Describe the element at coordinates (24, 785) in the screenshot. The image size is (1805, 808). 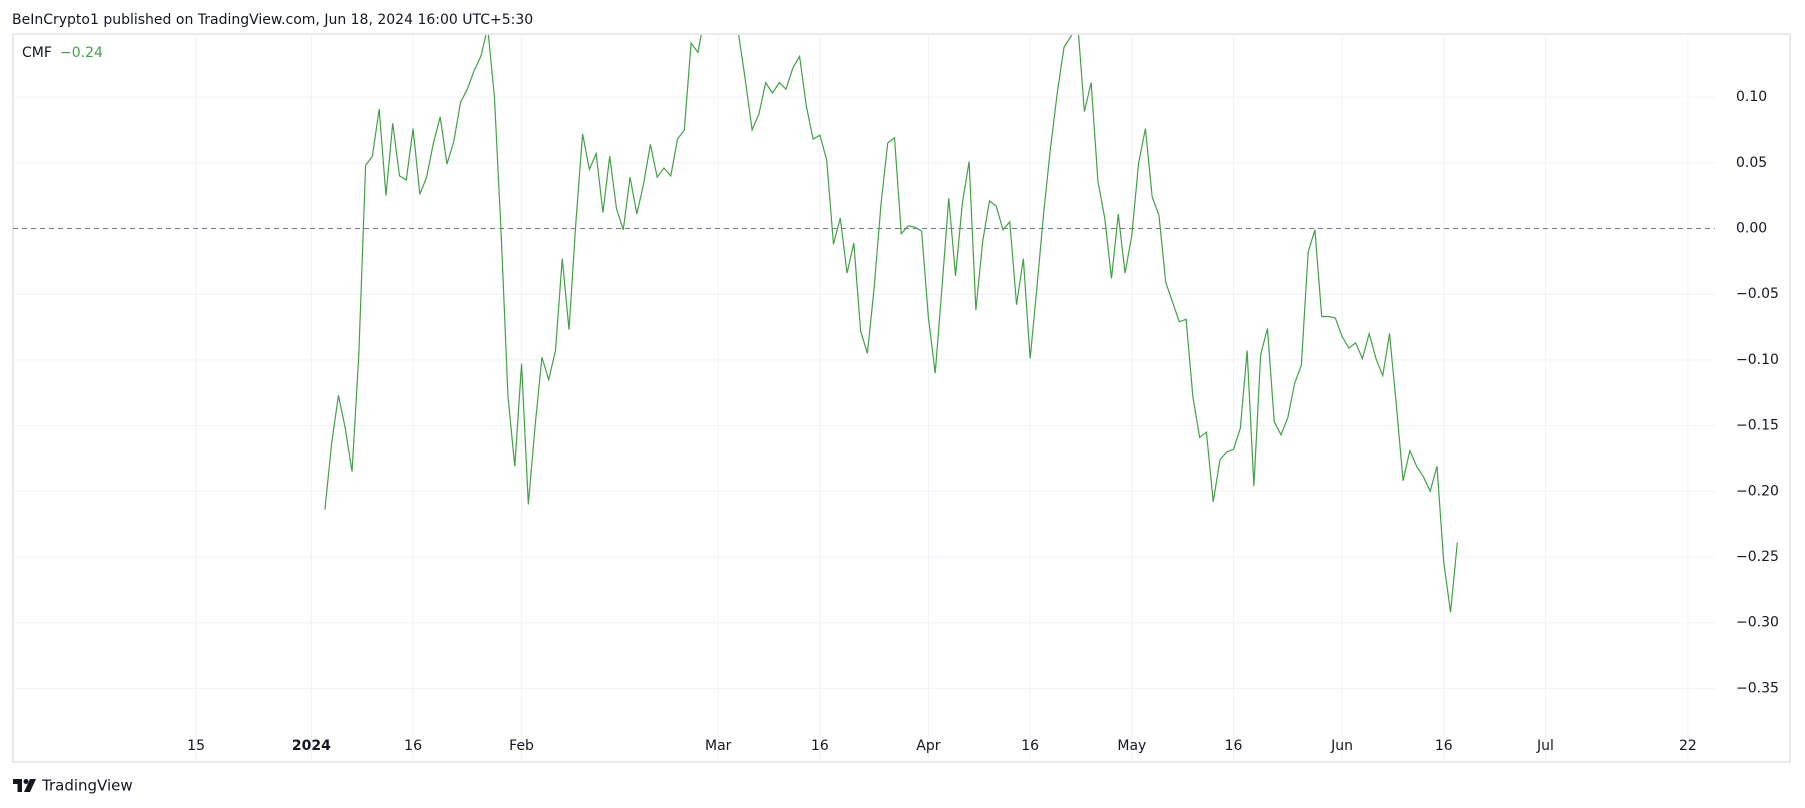
I see `logo` at that location.